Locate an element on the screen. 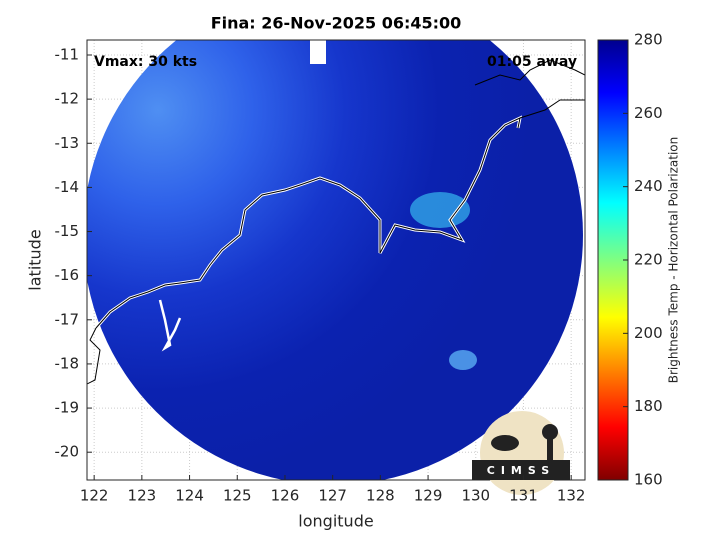 The width and height of the screenshot is (720, 540). x-tick-label: 132 is located at coordinates (571, 496).